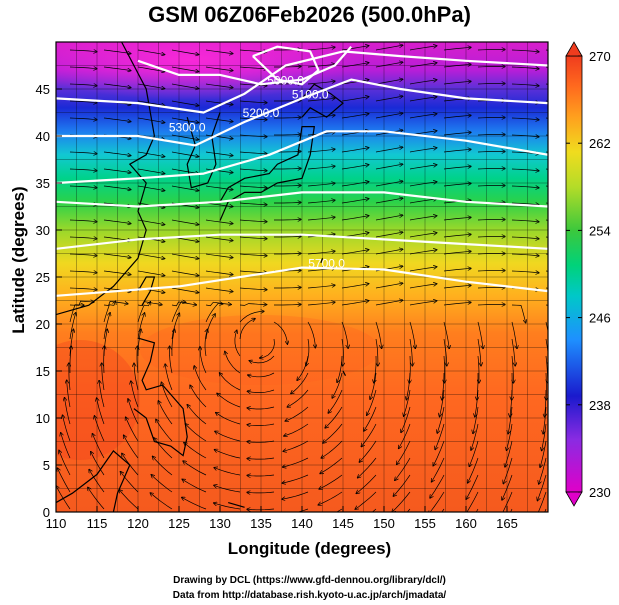  Describe the element at coordinates (261, 523) in the screenshot. I see `x-tick-label: 135` at that location.